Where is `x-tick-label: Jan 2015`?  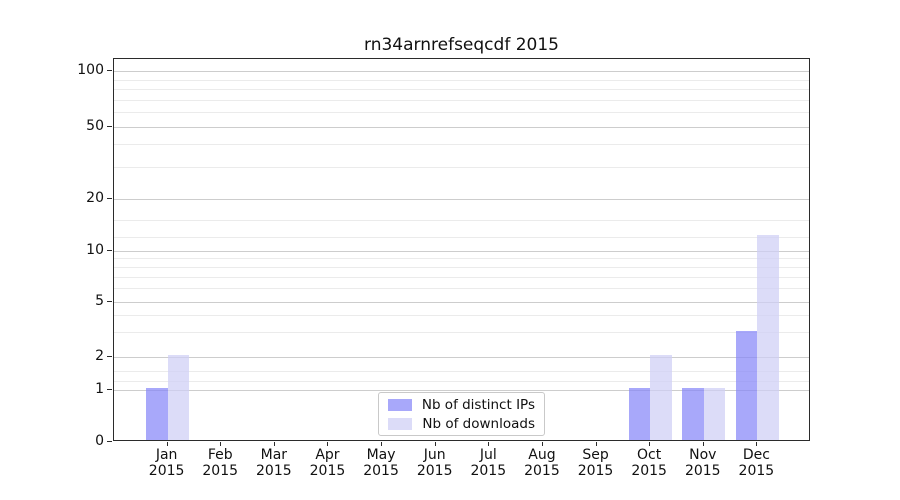 x-tick-label: Jan 2015 is located at coordinates (166, 463).